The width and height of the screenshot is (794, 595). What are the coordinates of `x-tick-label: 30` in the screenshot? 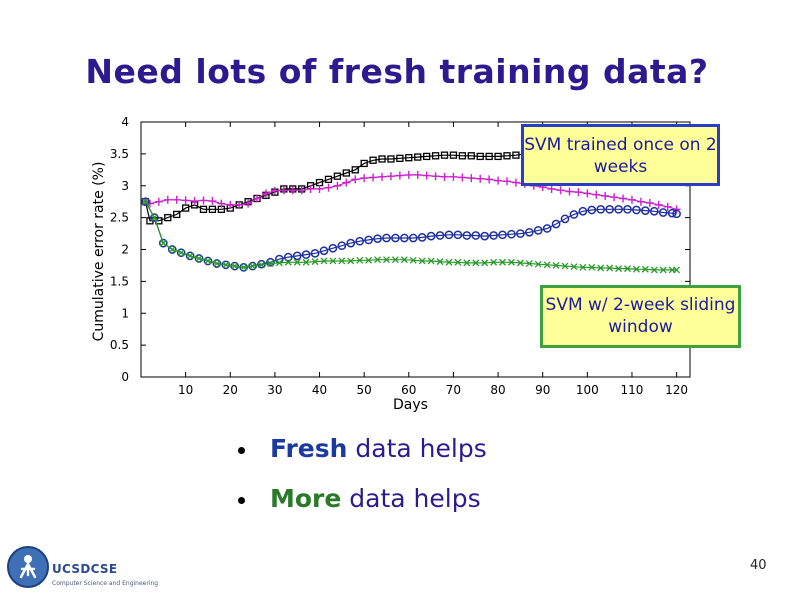 It's located at (274, 390).